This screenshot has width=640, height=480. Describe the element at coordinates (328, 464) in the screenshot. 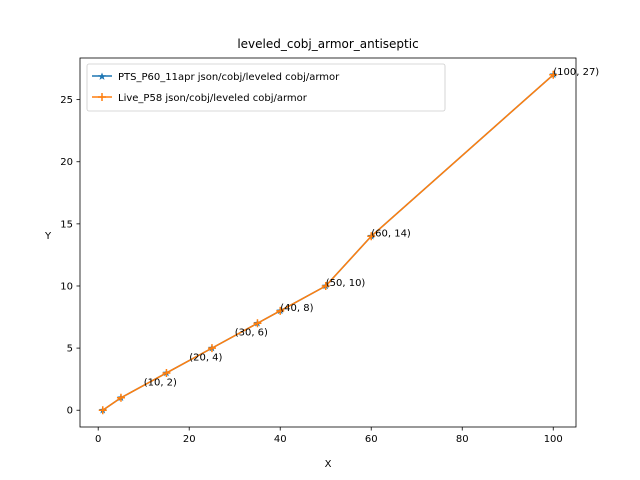

I see `x-axis-label: X` at that location.